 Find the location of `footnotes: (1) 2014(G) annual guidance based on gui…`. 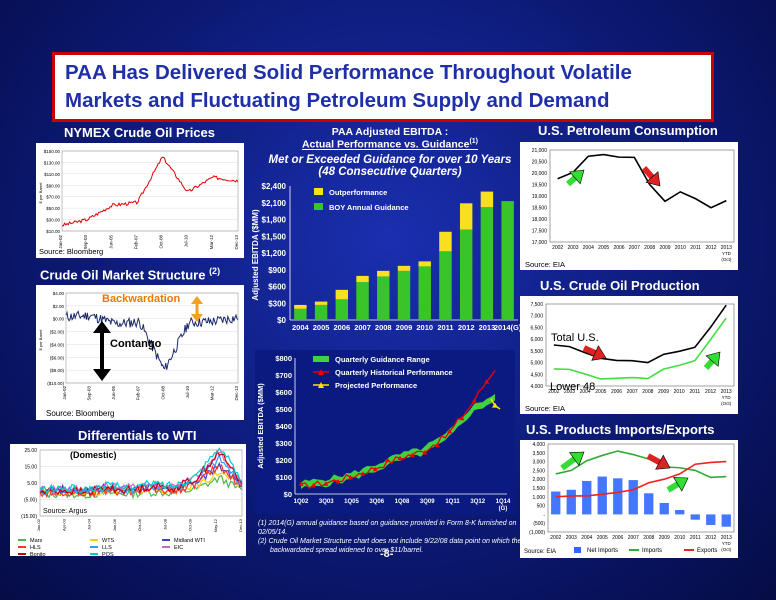

footnotes: (1) 2014(G) annual guidance based on gui… is located at coordinates (393, 537).